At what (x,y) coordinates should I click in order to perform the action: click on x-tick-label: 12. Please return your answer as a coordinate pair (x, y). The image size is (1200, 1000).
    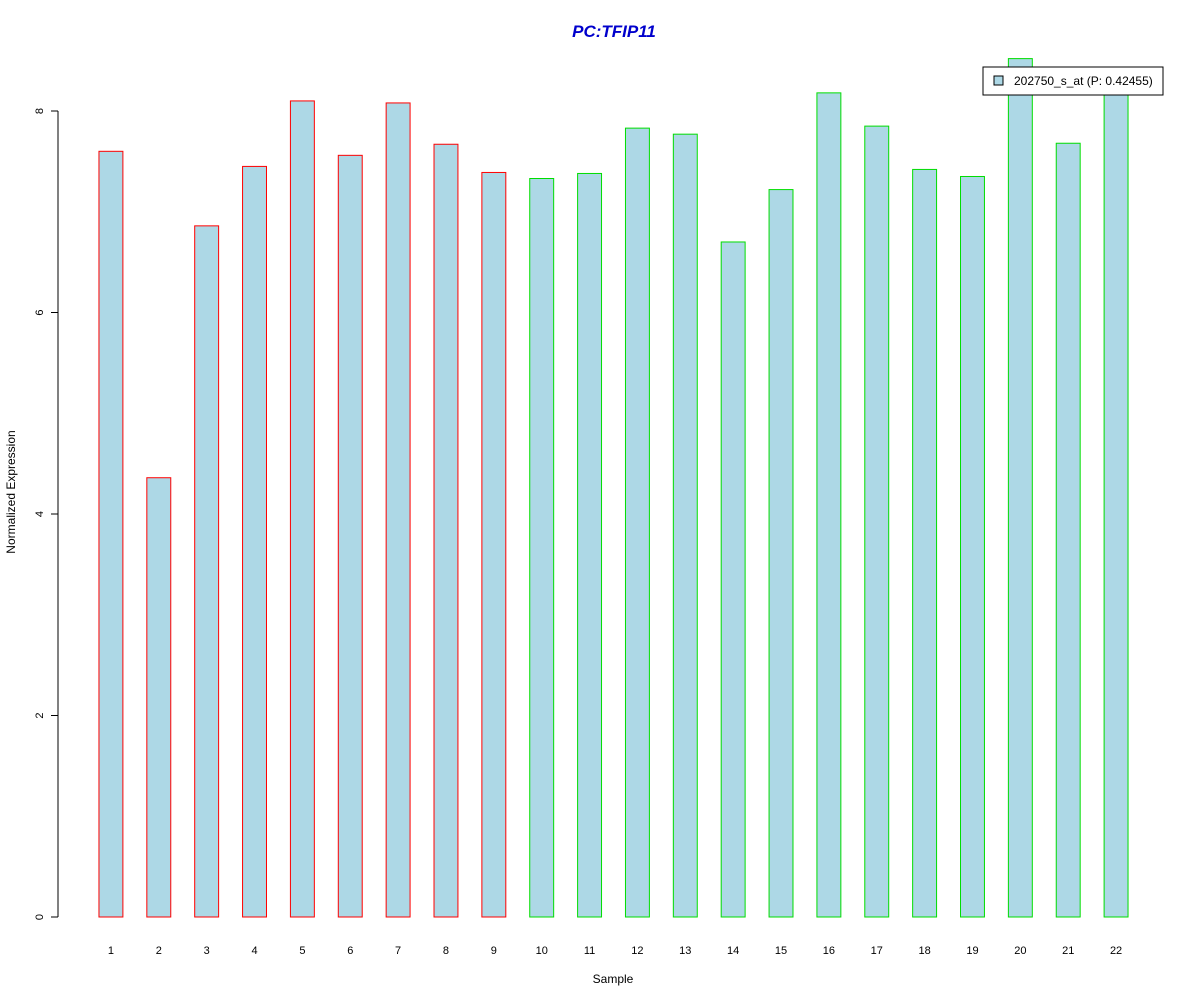
    Looking at the image, I should click on (637, 951).